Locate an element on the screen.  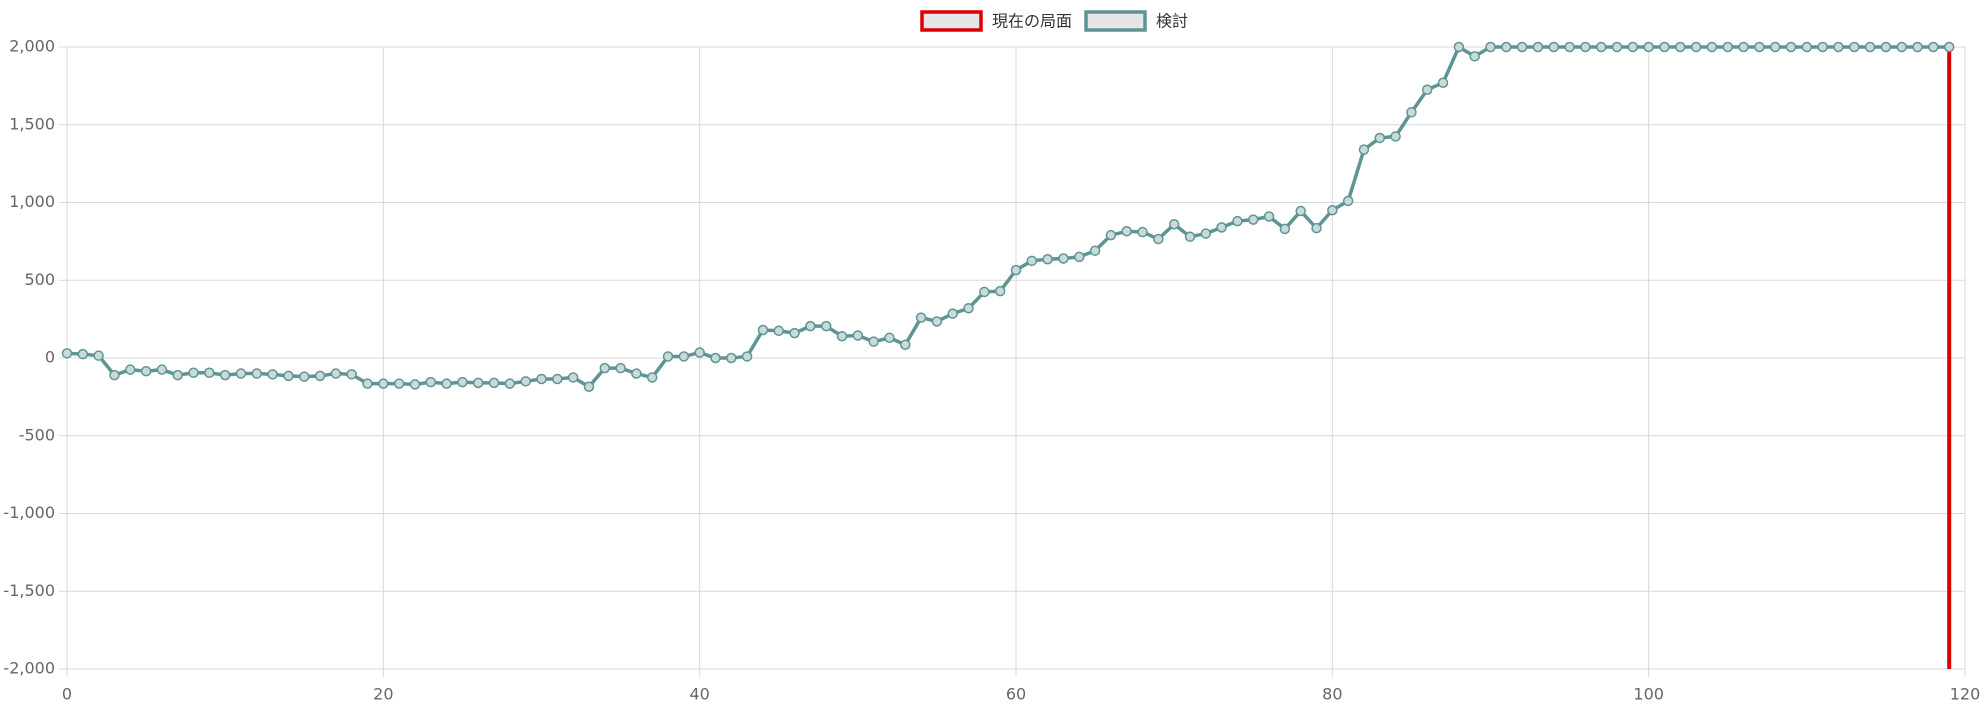
x-tick-label: 40 is located at coordinates (699, 694).